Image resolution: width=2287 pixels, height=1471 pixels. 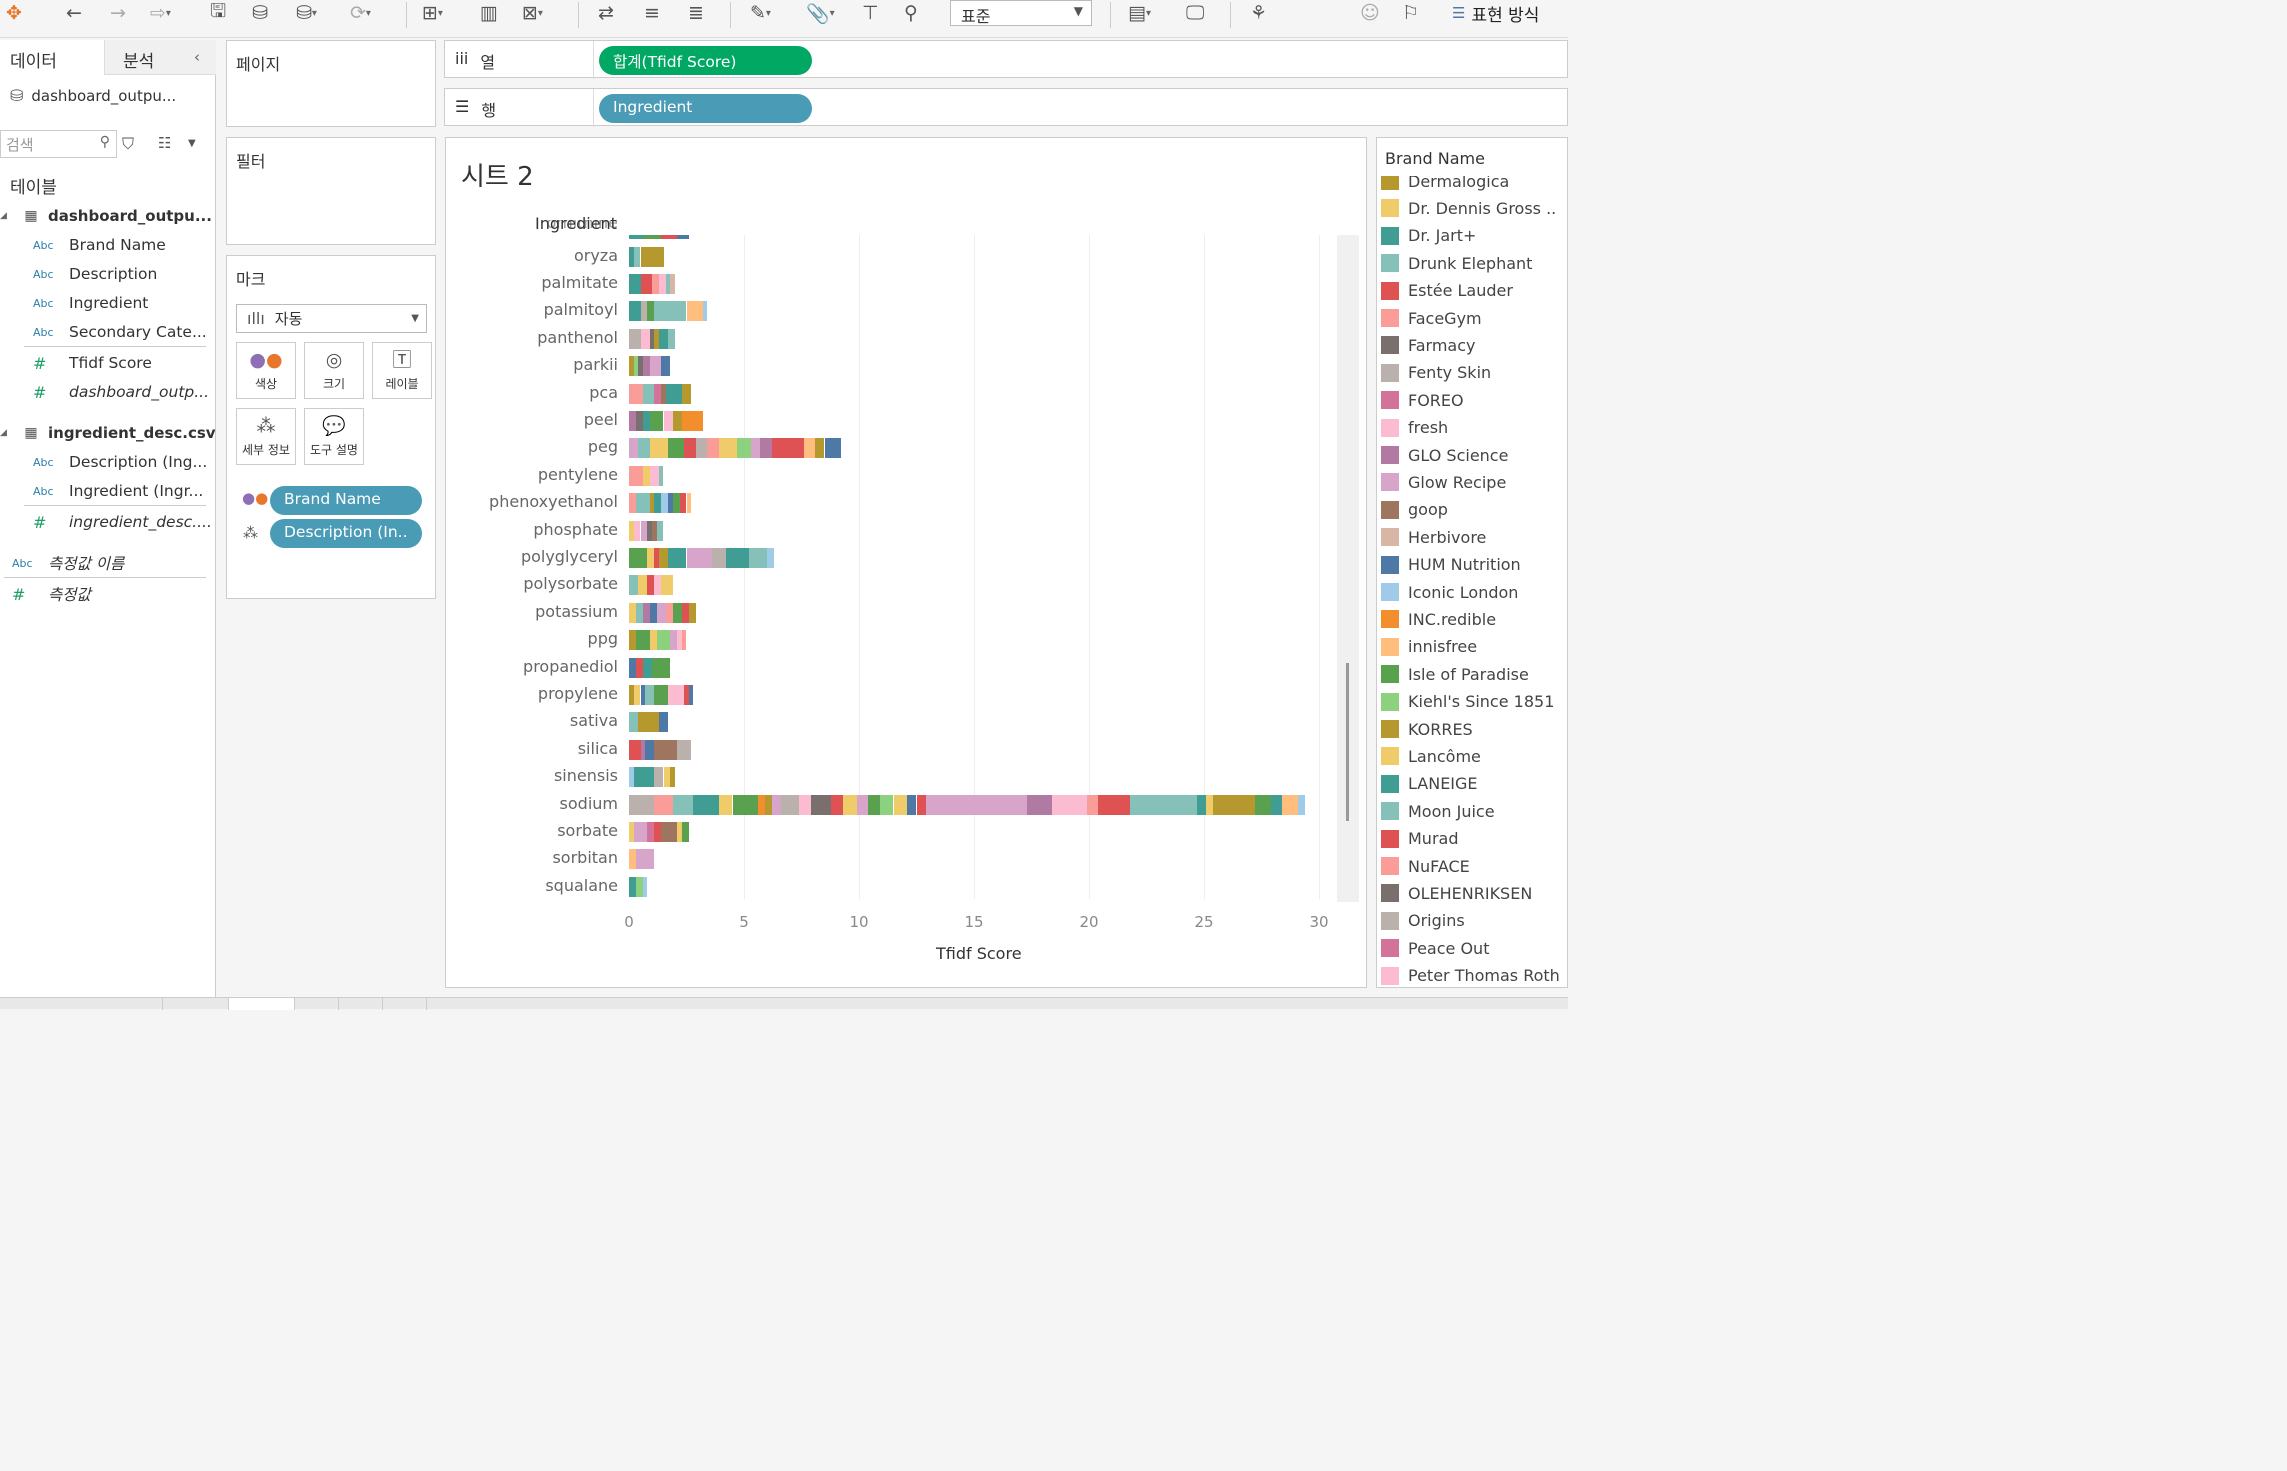 I want to click on sheet-title: 시트 2, so click(x=497, y=177).